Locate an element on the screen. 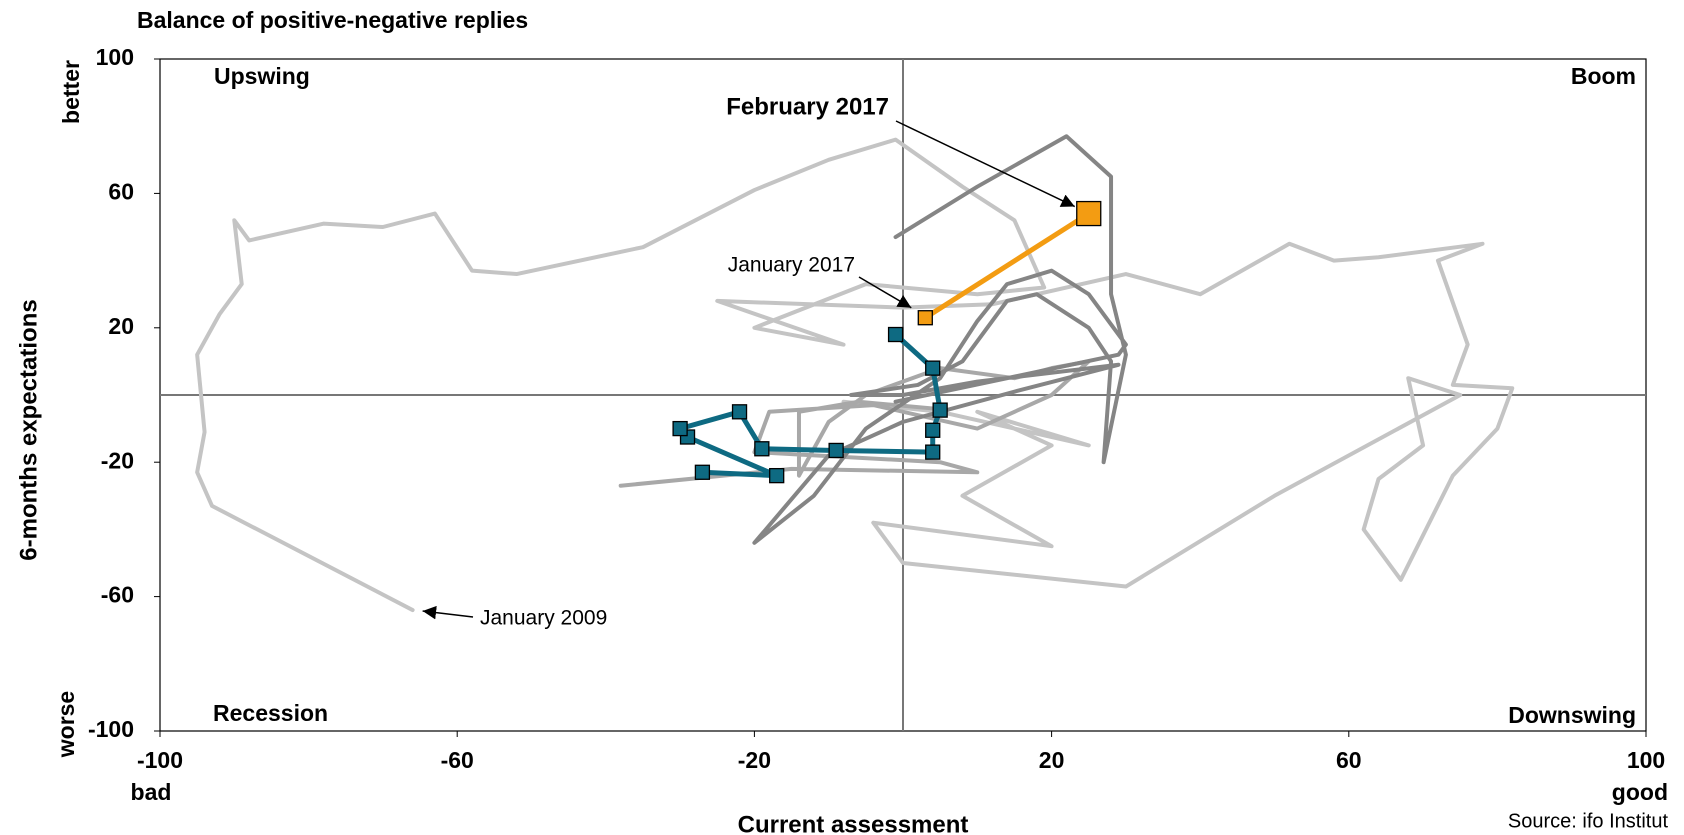 This screenshot has height=835, width=1684. quadrant-label: Boom is located at coordinates (1603, 76).